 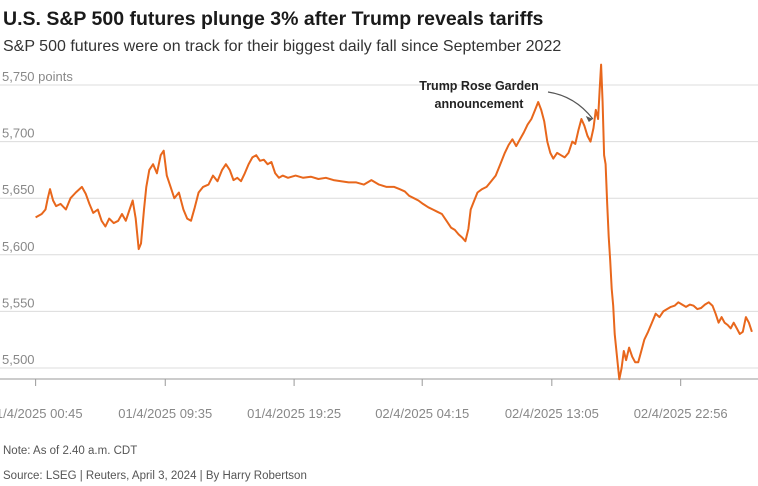 I want to click on annotation: Trump Rose Garden announcement, so click(x=506, y=100).